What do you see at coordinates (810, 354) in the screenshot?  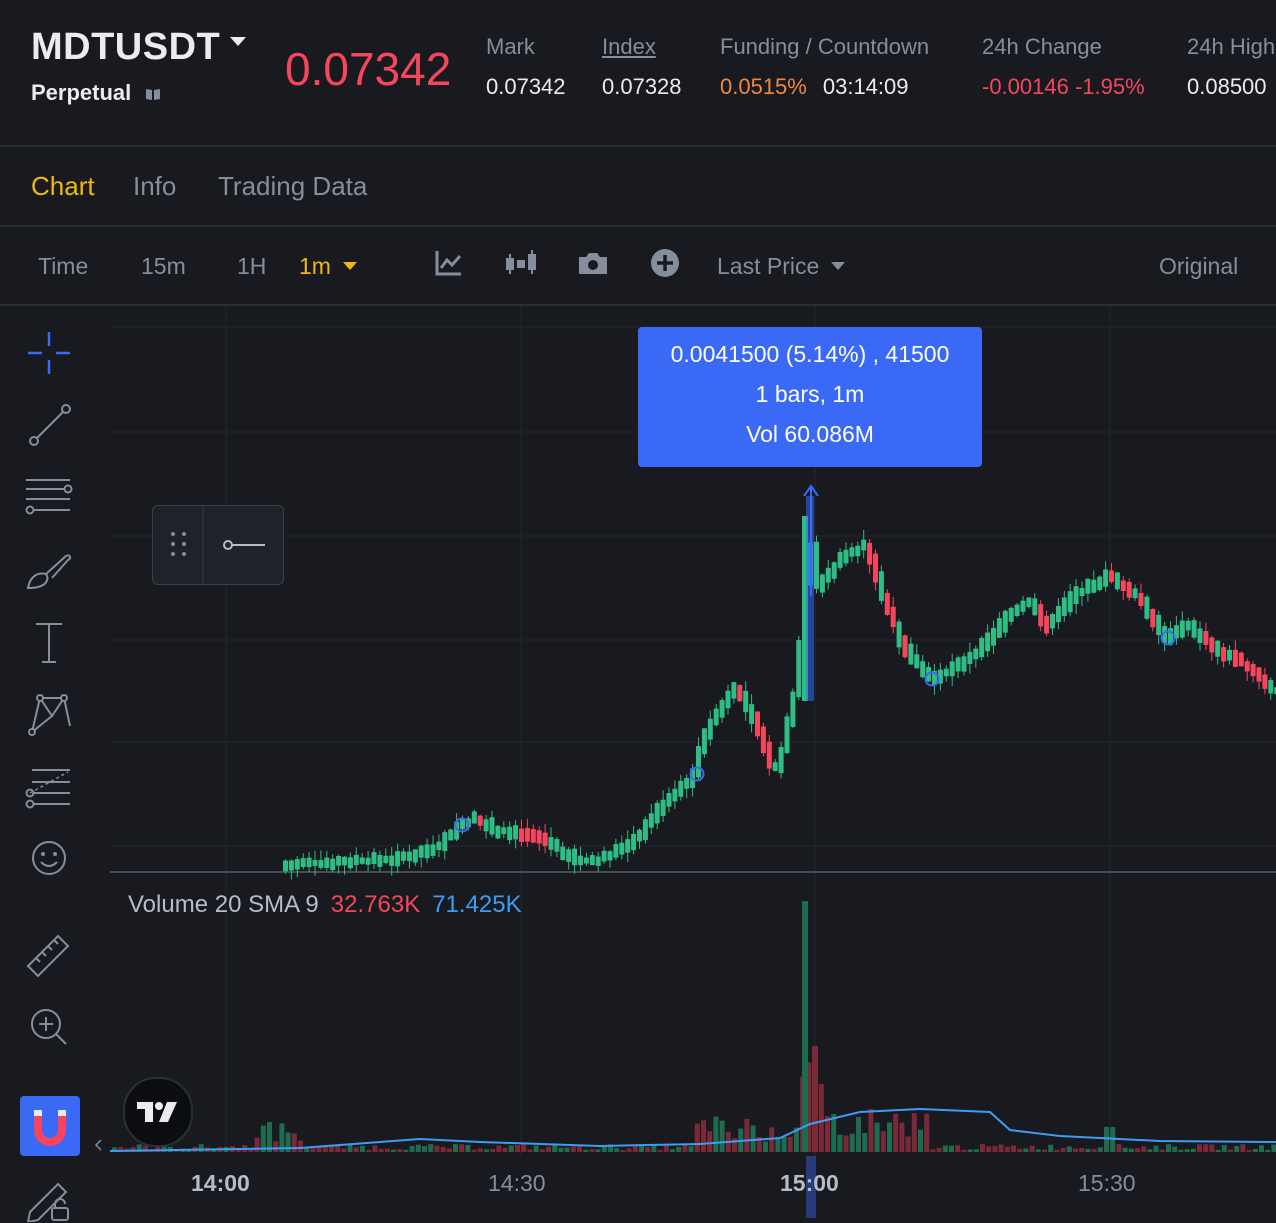 I see `measure-change: 0.0041500 (5.14%) , 41500` at bounding box center [810, 354].